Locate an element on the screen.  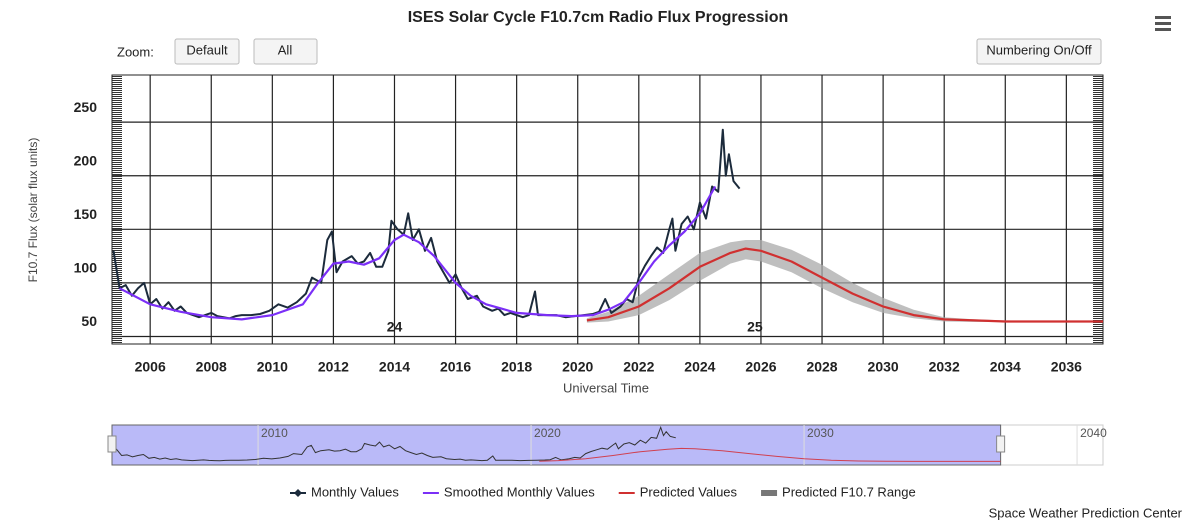
x-tick-label: 2032 is located at coordinates (944, 367).